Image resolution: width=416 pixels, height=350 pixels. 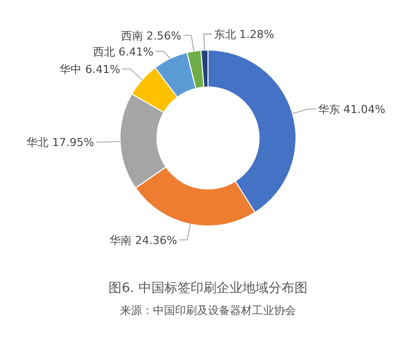 What do you see at coordinates (352, 109) in the screenshot?
I see `slice-label: 华东 41.04%` at bounding box center [352, 109].